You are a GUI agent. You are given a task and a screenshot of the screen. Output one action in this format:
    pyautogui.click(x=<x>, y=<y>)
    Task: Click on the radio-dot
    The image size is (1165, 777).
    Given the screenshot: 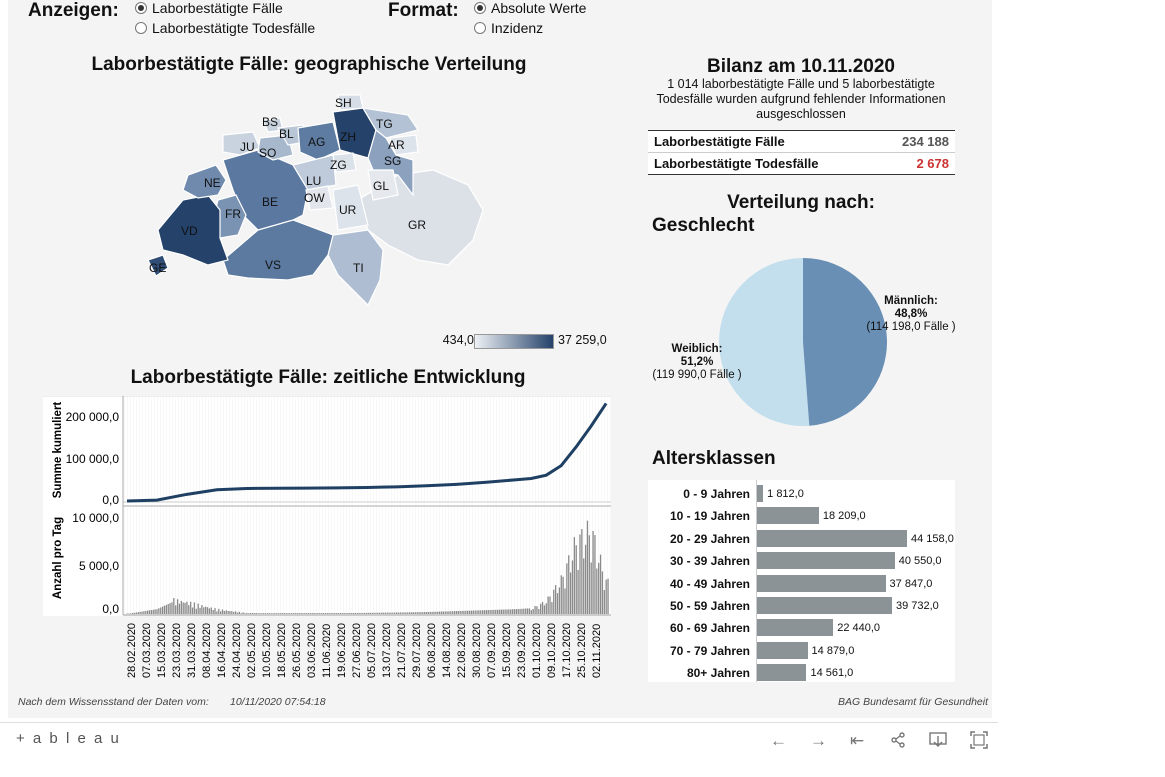 What is the action you would take?
    pyautogui.click(x=480, y=28)
    